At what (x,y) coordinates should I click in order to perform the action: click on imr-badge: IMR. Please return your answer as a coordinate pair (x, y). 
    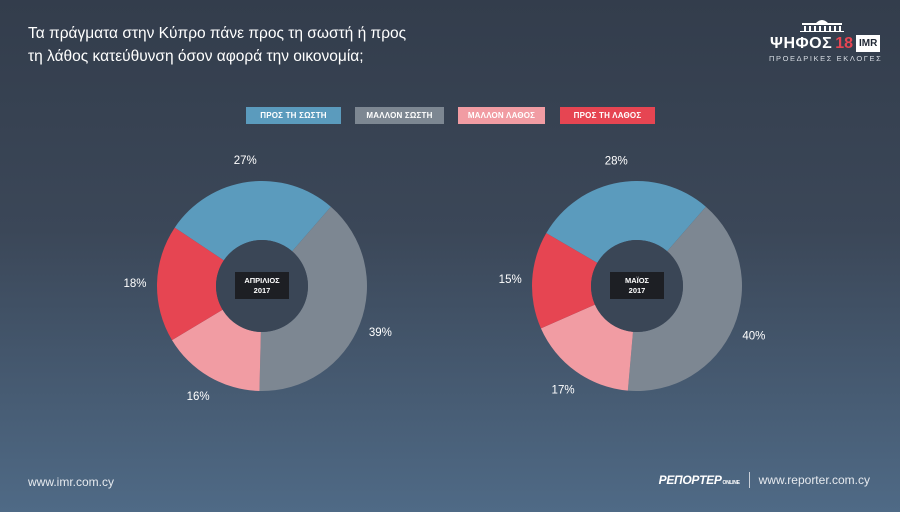
    Looking at the image, I should click on (868, 43).